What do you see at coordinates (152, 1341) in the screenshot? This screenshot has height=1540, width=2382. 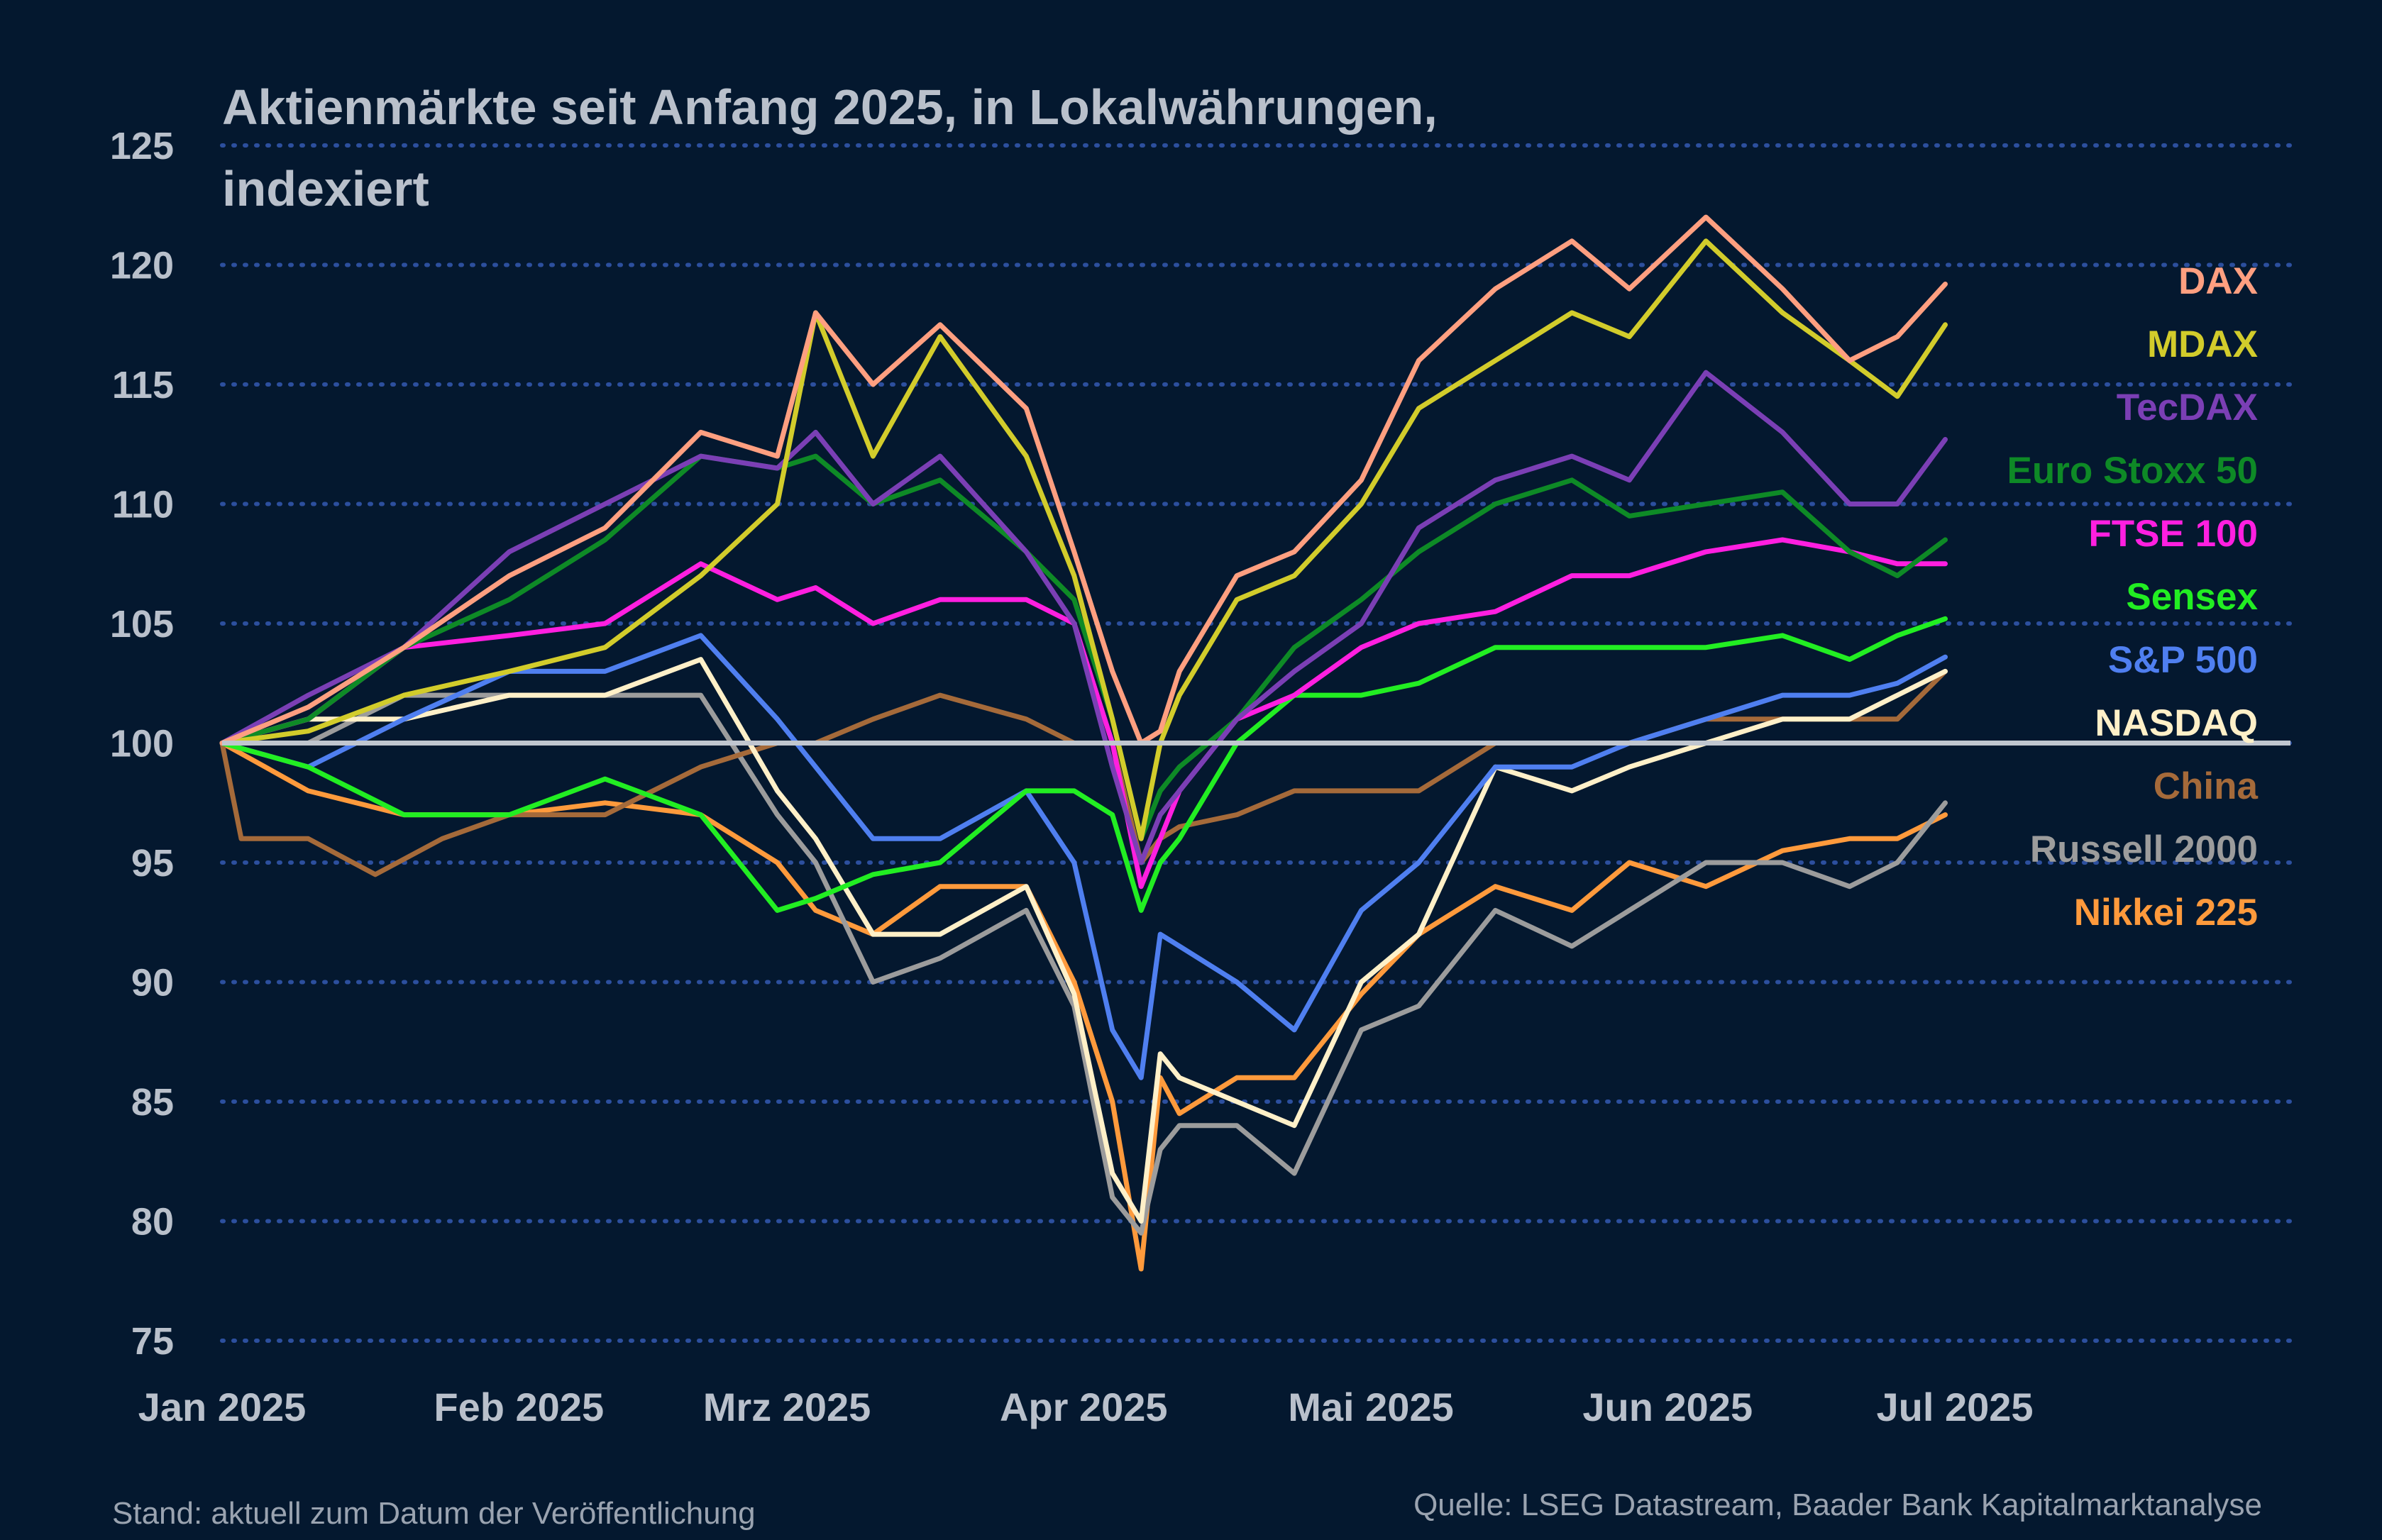 I see `y-tick-label: 75` at bounding box center [152, 1341].